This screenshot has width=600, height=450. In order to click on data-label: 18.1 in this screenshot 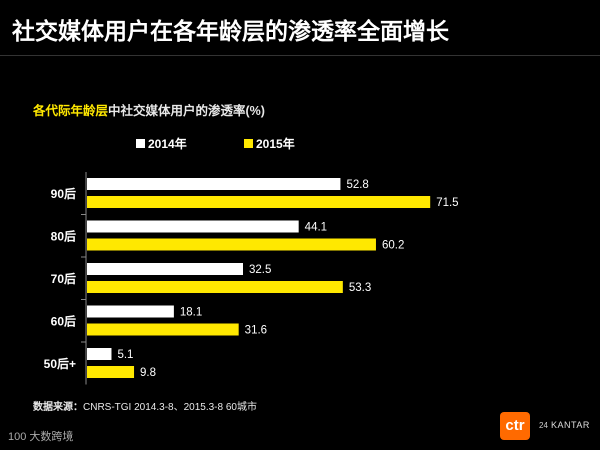, I will do `click(191, 313)`.